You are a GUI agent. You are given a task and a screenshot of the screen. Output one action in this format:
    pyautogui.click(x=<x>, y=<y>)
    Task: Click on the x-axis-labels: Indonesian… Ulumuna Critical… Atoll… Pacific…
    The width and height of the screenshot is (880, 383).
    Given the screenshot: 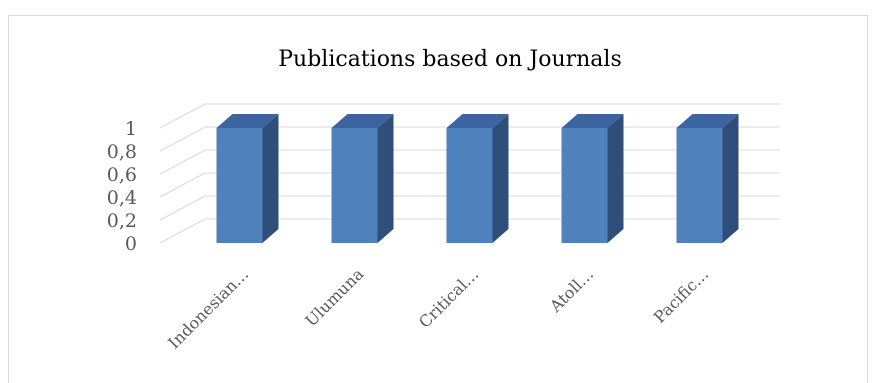 What is the action you would take?
    pyautogui.click(x=438, y=308)
    